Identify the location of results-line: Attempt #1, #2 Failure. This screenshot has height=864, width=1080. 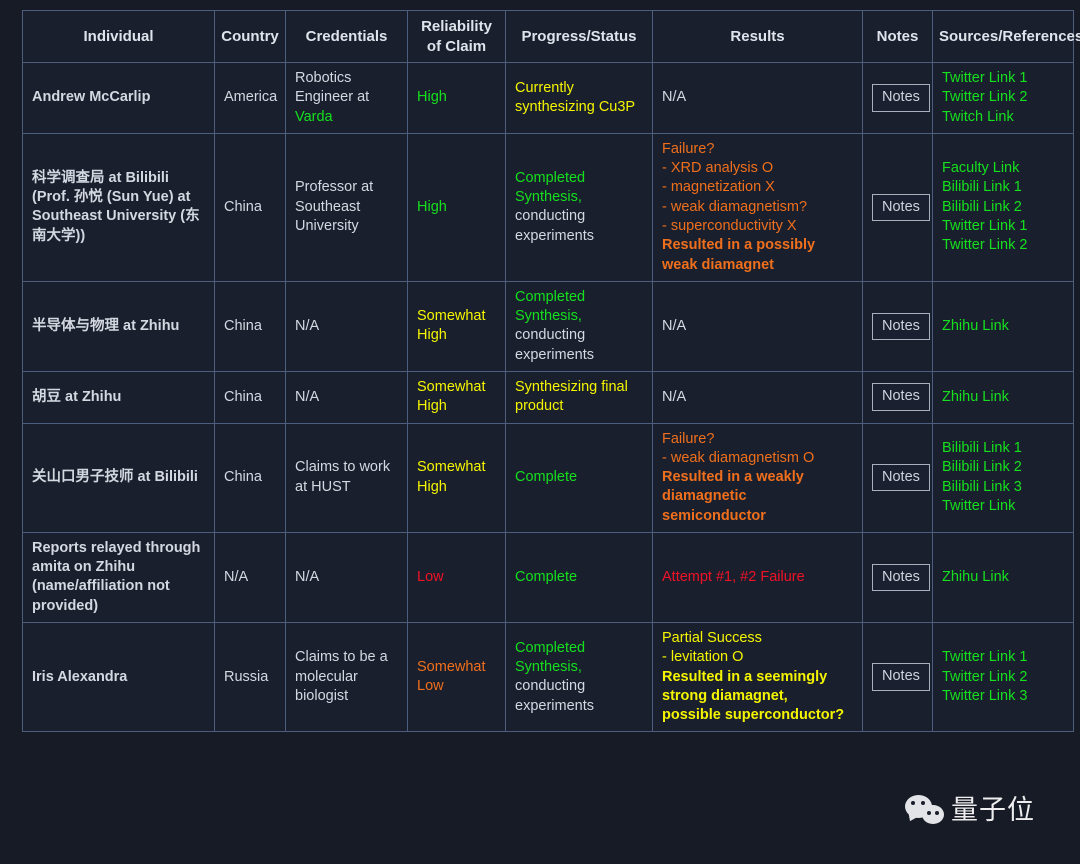
(733, 576).